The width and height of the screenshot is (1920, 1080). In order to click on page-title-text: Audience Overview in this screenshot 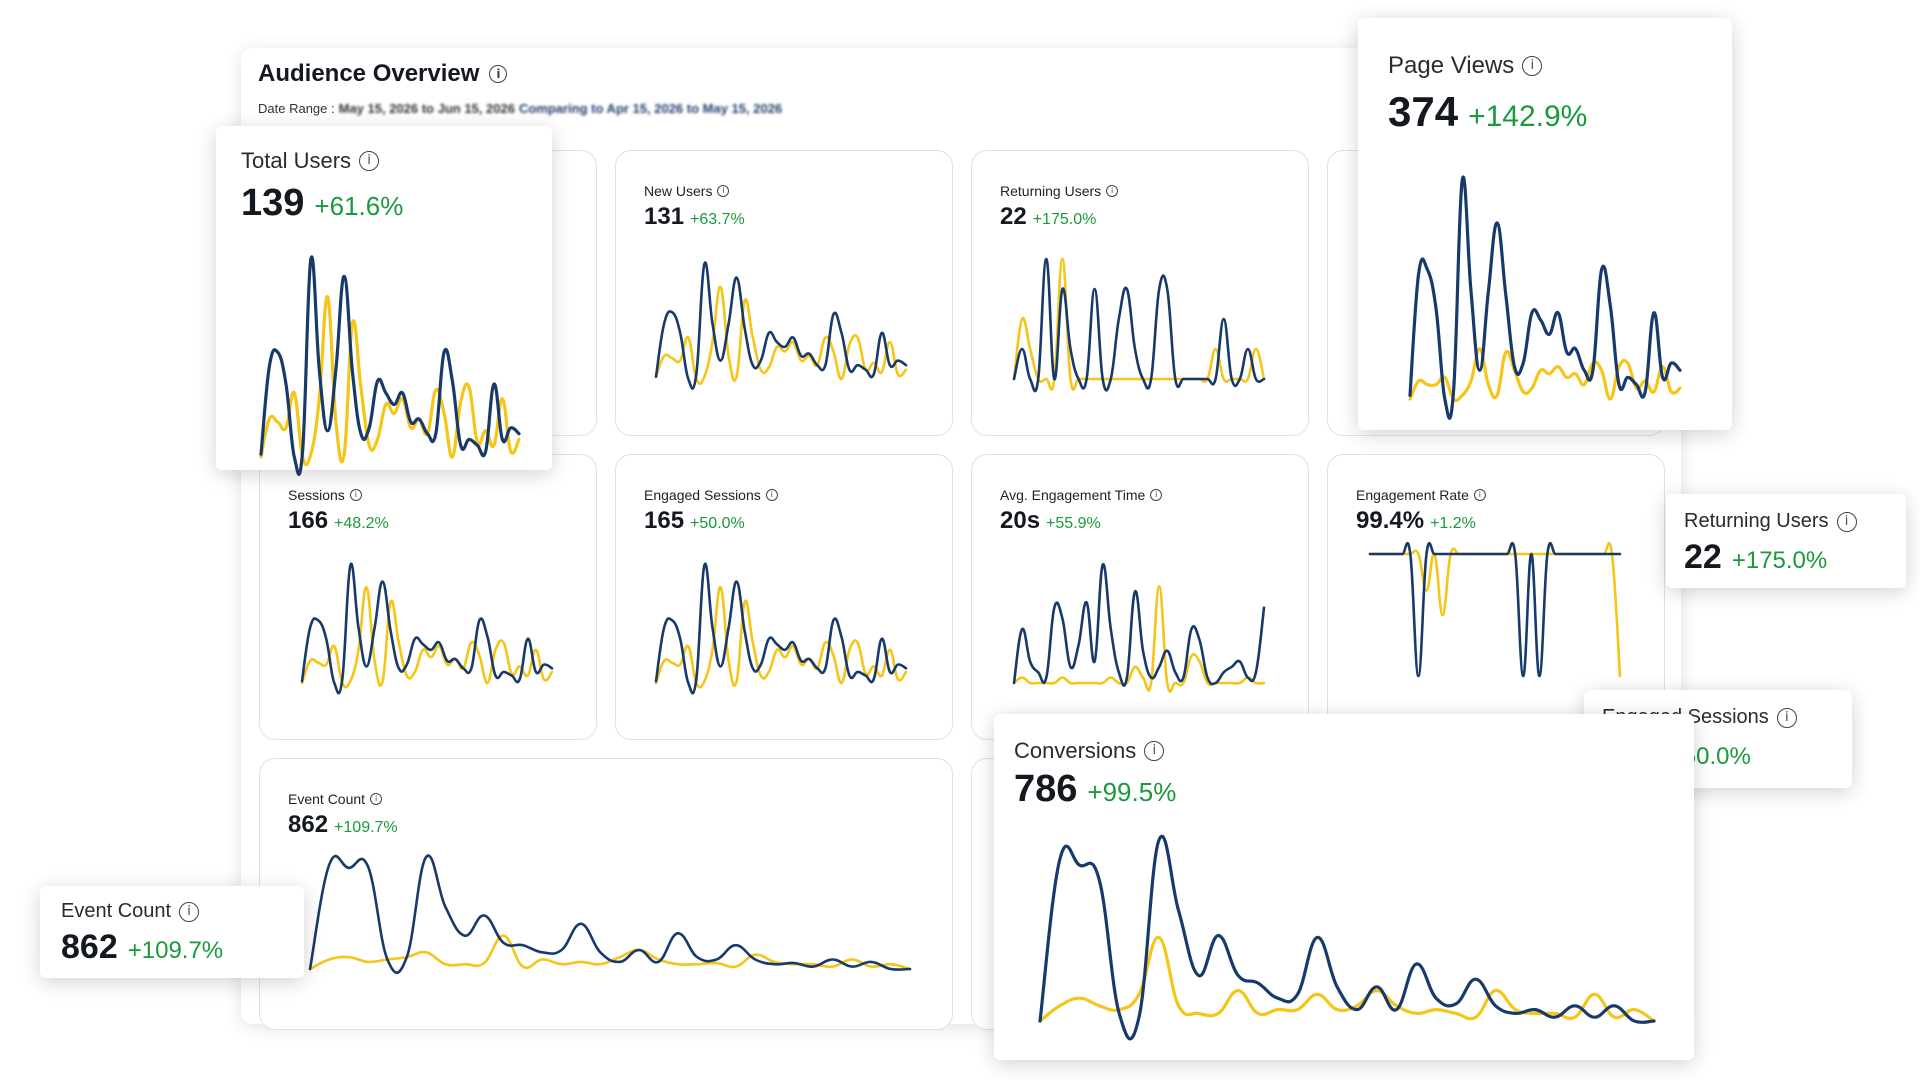, I will do `click(369, 73)`.